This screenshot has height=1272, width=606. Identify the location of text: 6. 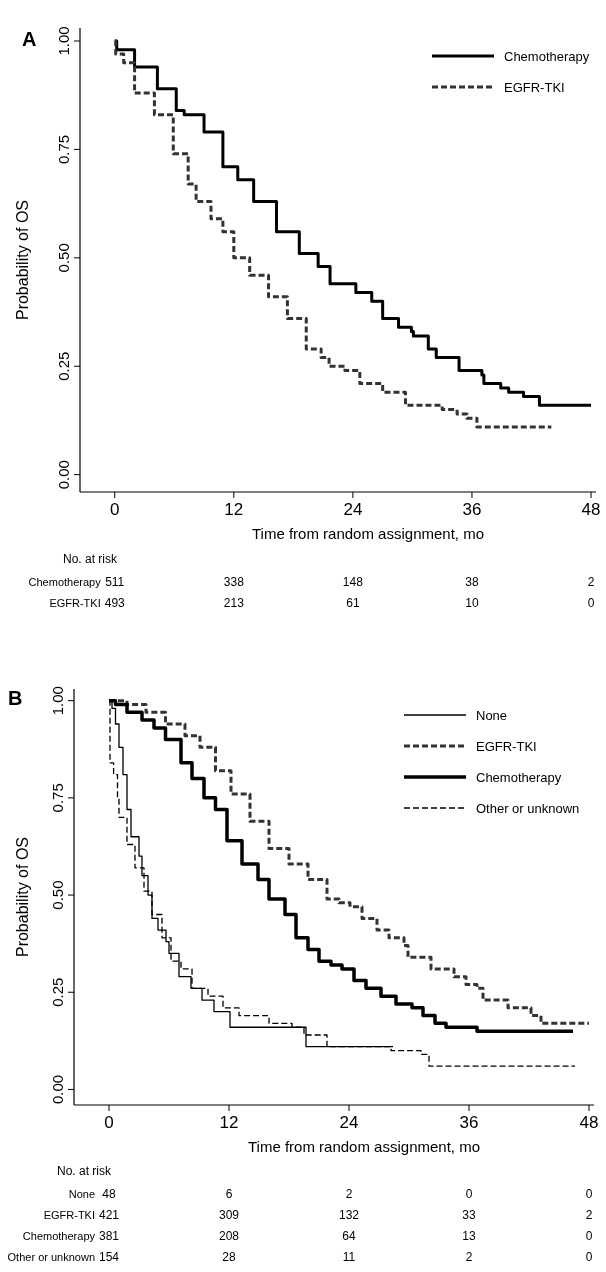
(229, 1194).